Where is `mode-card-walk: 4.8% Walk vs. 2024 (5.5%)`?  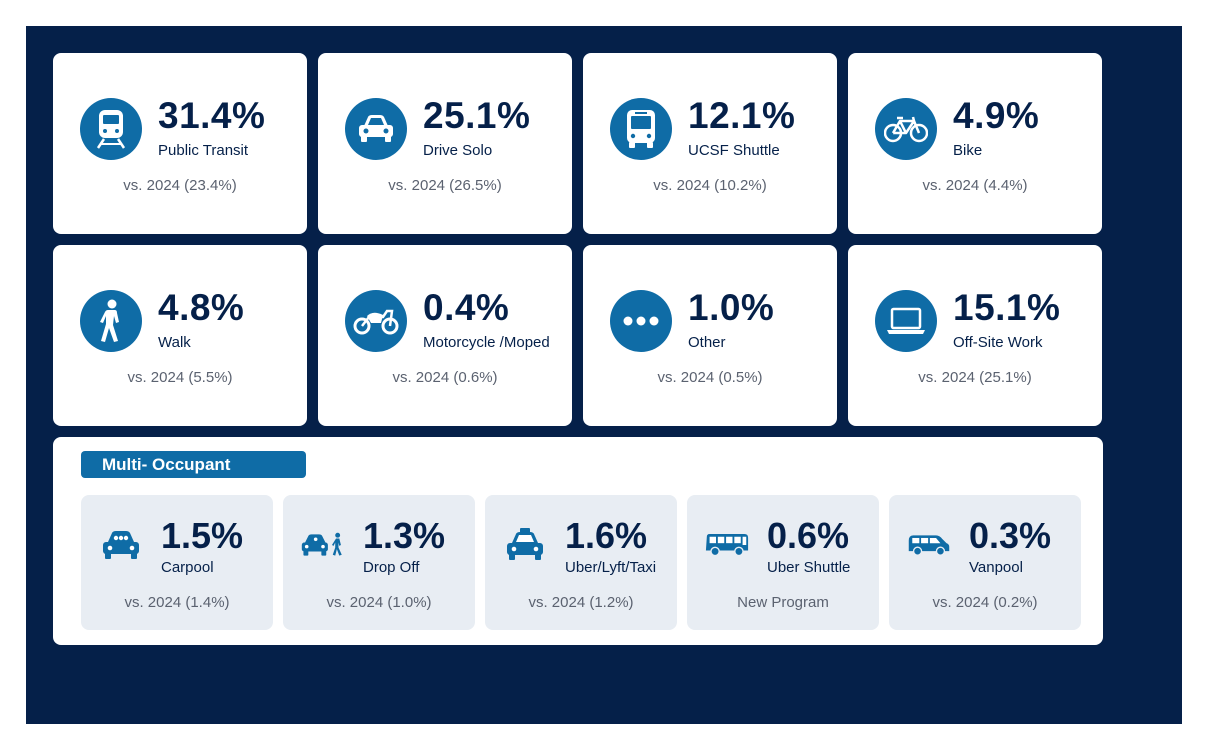
mode-card-walk: 4.8% Walk vs. 2024 (5.5%) is located at coordinates (180, 335).